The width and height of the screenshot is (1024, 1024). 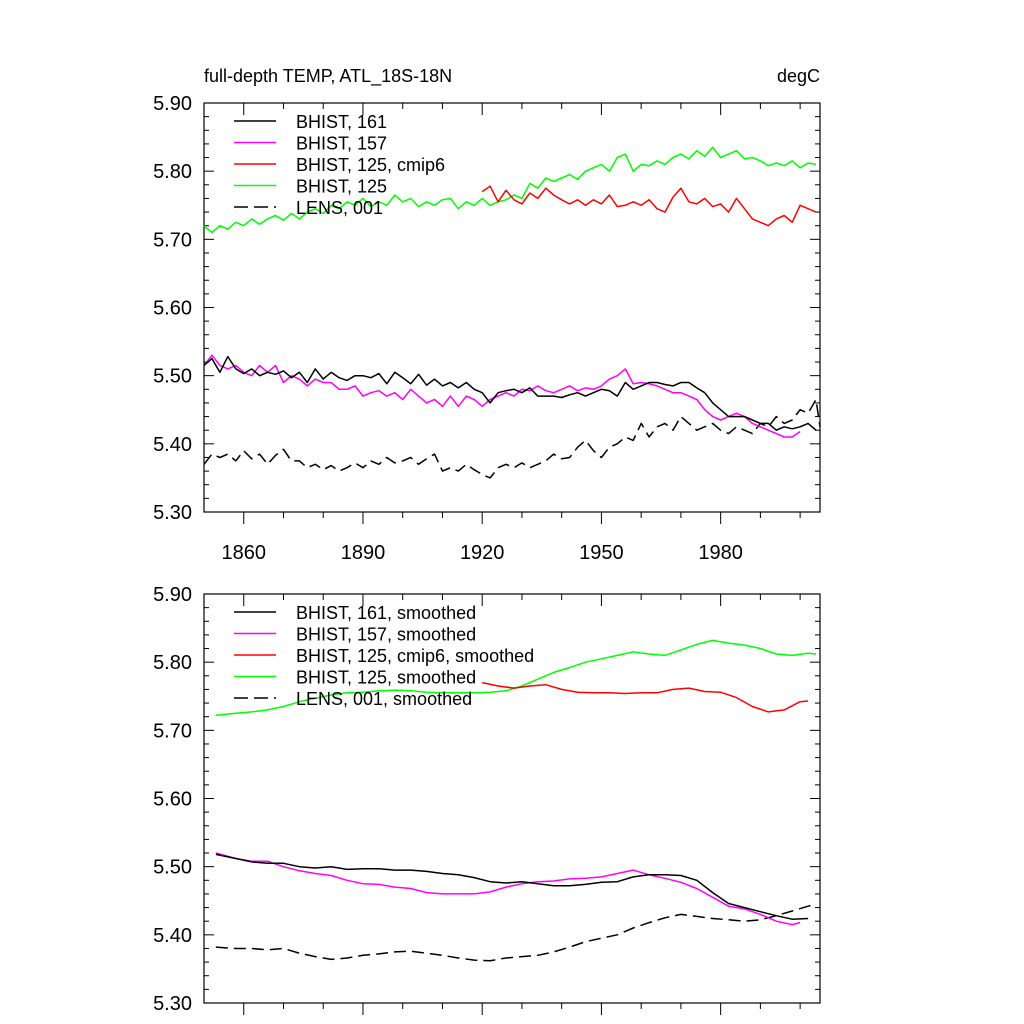 What do you see at coordinates (601, 553) in the screenshot?
I see `x-tick-label: 1950` at bounding box center [601, 553].